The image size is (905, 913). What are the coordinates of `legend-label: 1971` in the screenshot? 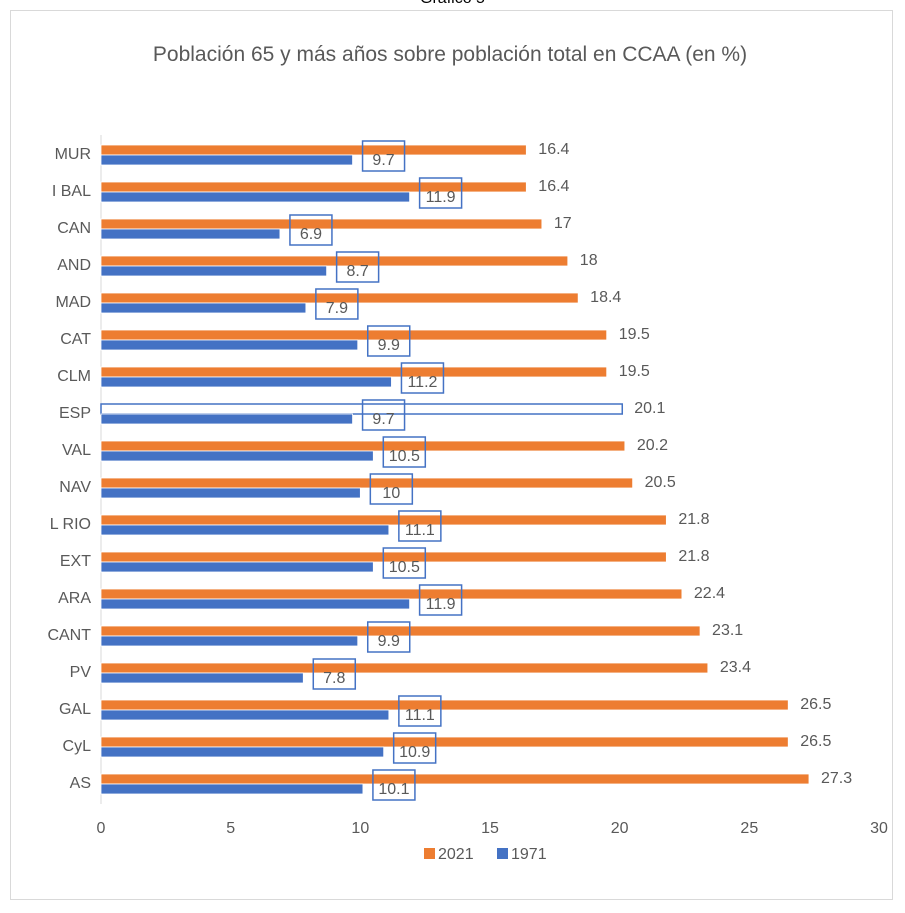 It's located at (529, 854).